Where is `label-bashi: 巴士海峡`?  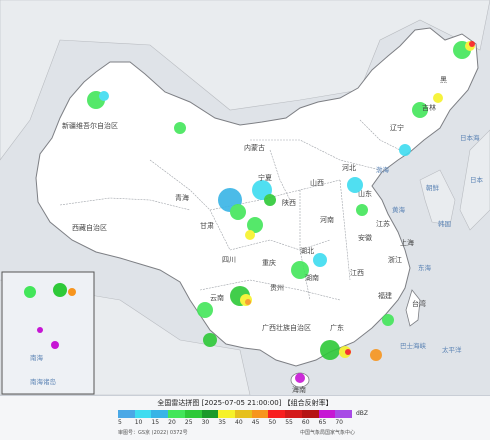
label-bashi: 巴士海峡 is located at coordinates (413, 345).